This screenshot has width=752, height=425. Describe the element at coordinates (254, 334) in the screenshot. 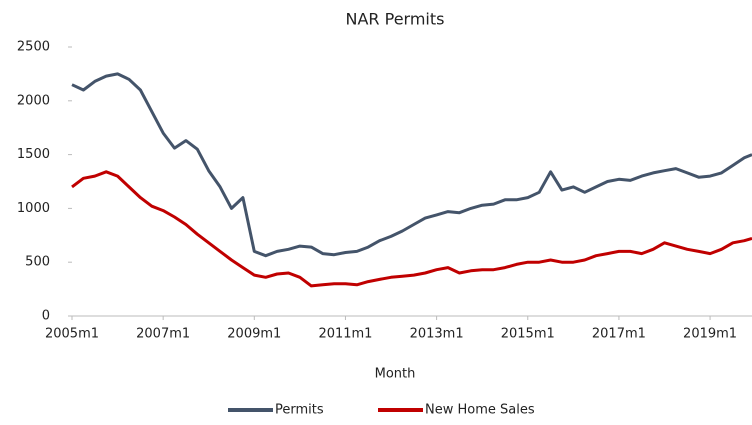

I see `x-tick-label: 2009m1` at that location.